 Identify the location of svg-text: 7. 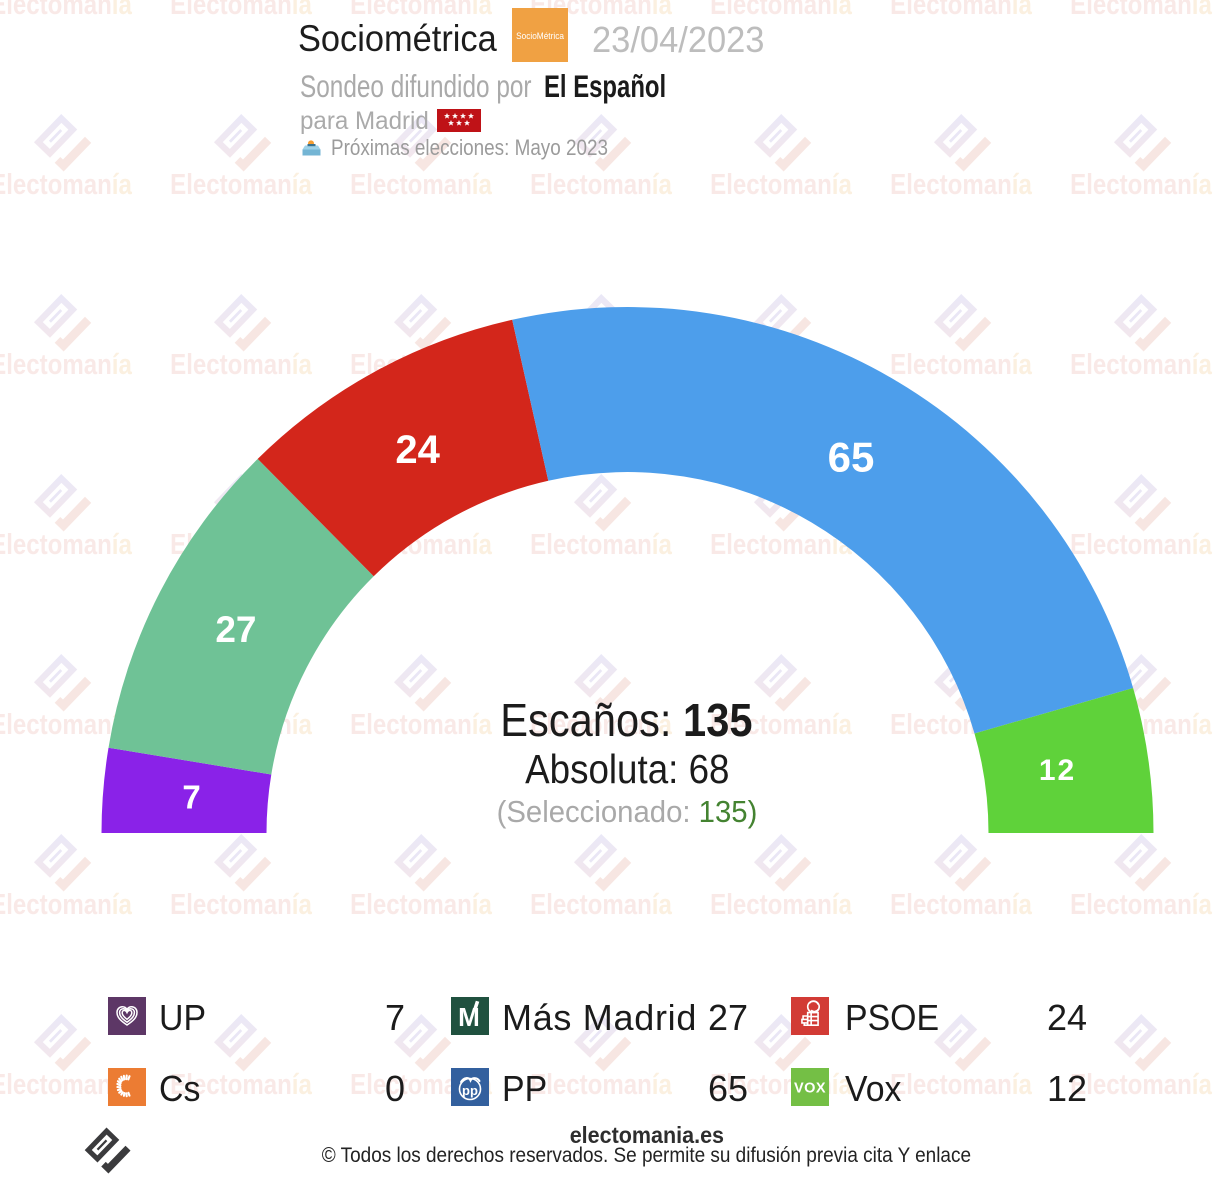
(191, 797).